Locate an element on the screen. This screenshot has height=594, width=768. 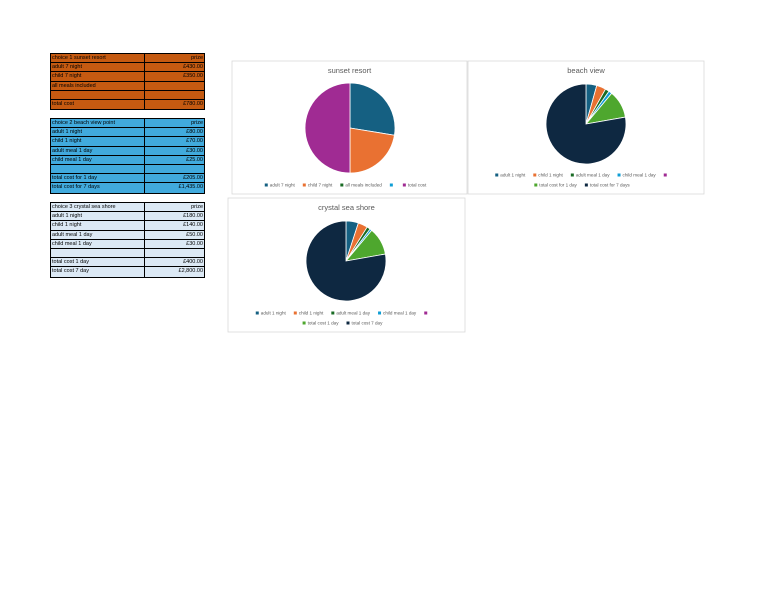
chart-title: sunset resort is located at coordinates (350, 70).